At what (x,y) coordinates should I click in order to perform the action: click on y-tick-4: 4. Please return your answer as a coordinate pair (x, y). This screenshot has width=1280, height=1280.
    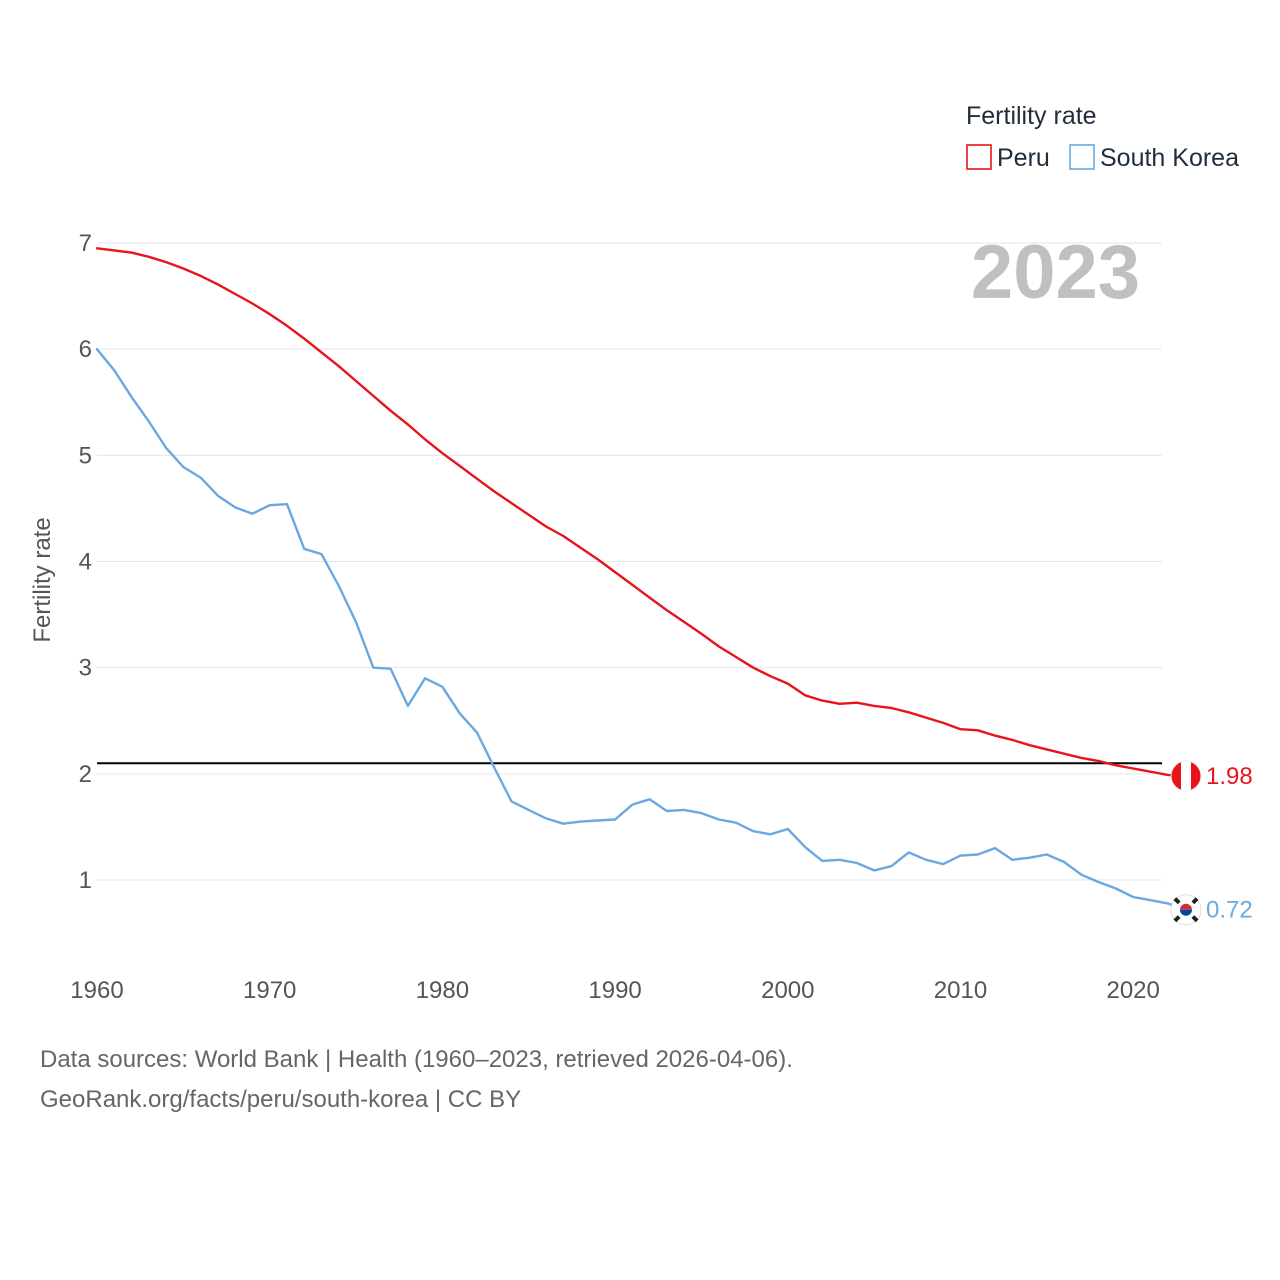
    Looking at the image, I should click on (85, 562).